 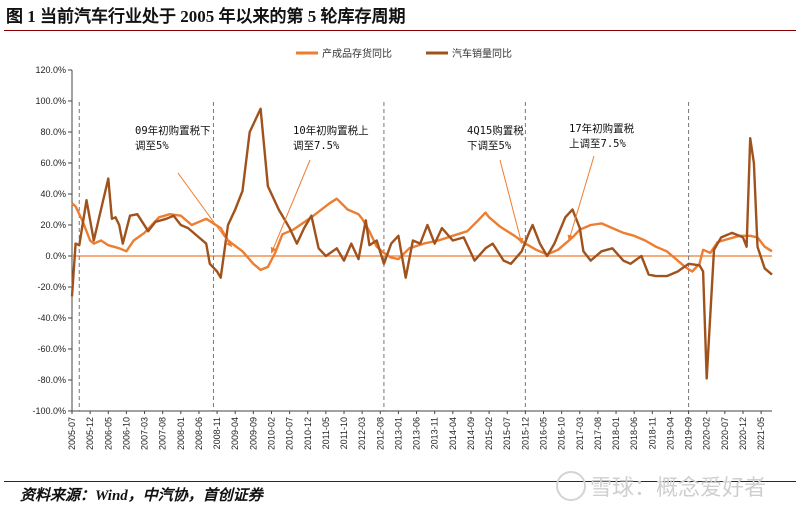 What do you see at coordinates (217, 433) in the screenshot?
I see `x-tick-label: 2008-11` at bounding box center [217, 433].